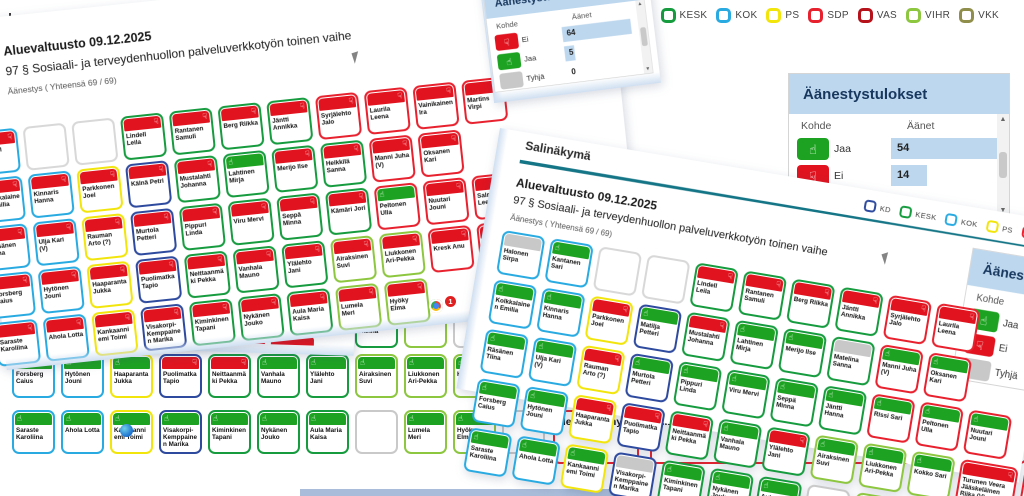 The image size is (1024, 496). Describe the element at coordinates (986, 477) in the screenshot. I see `seat-card: ☟ Turunen Veera Jääskeläinen Riika (V)` at that location.